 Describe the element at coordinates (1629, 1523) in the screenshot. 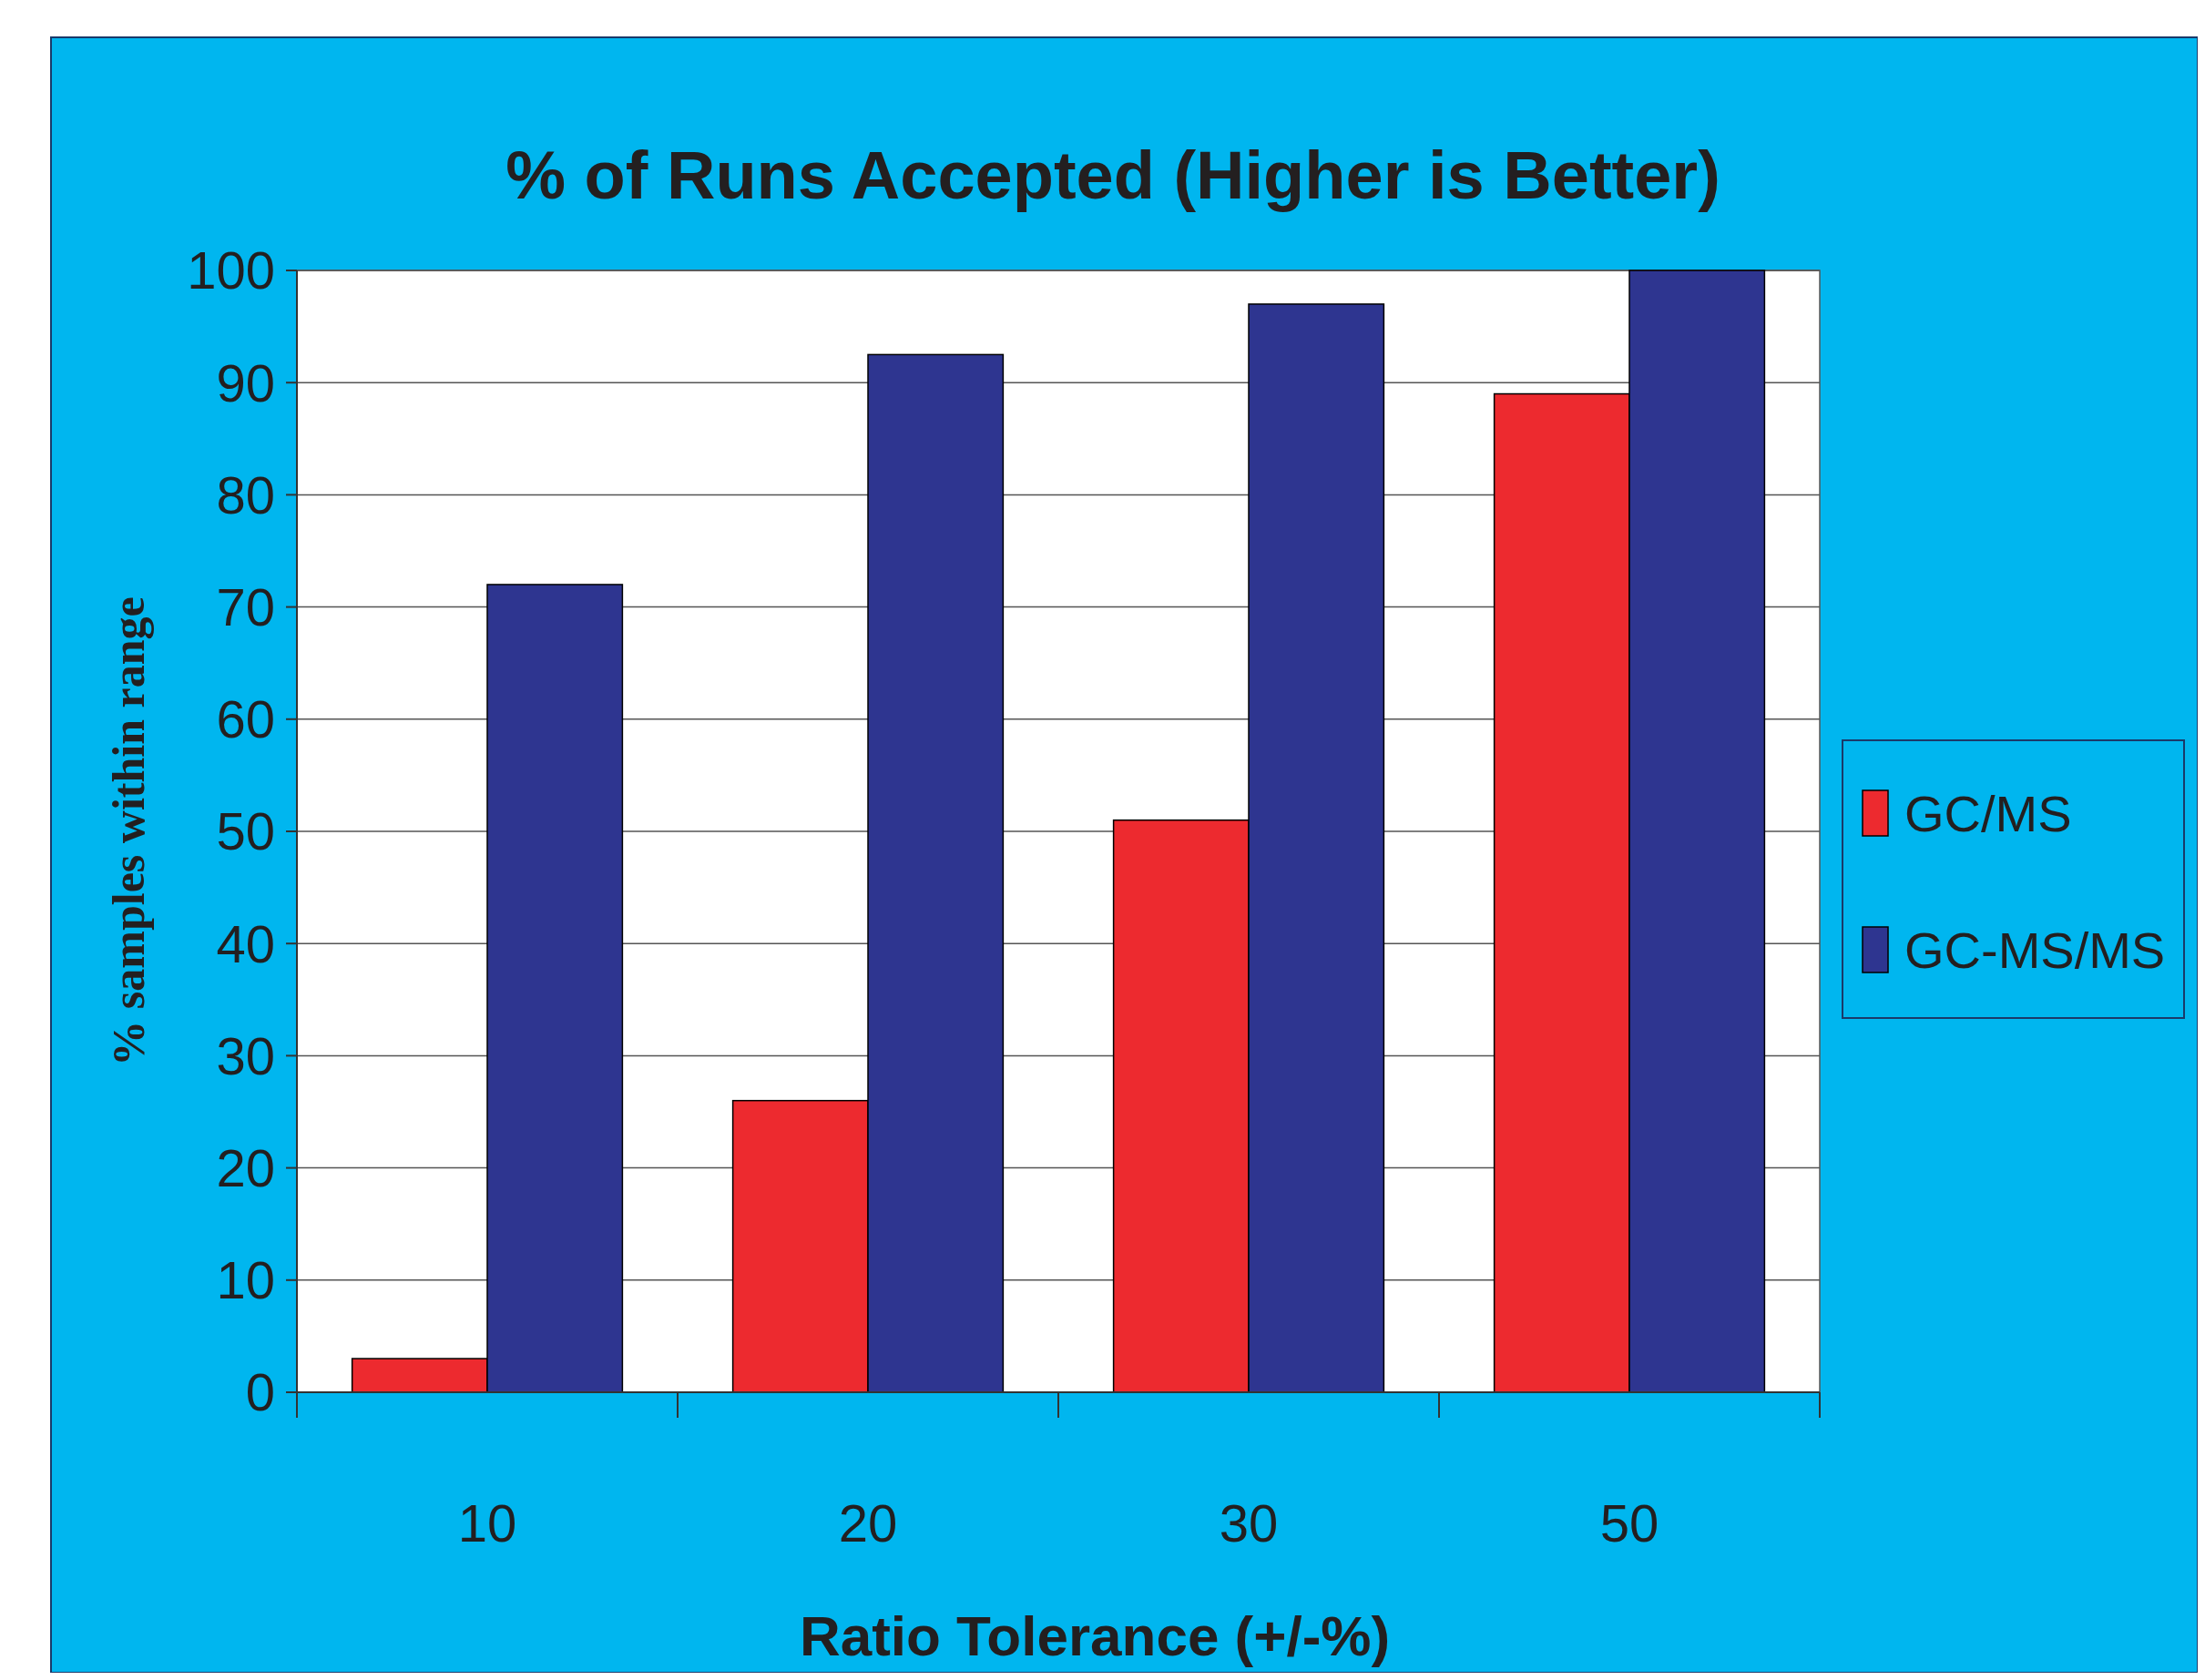

I see `x-tick-label: 50` at that location.